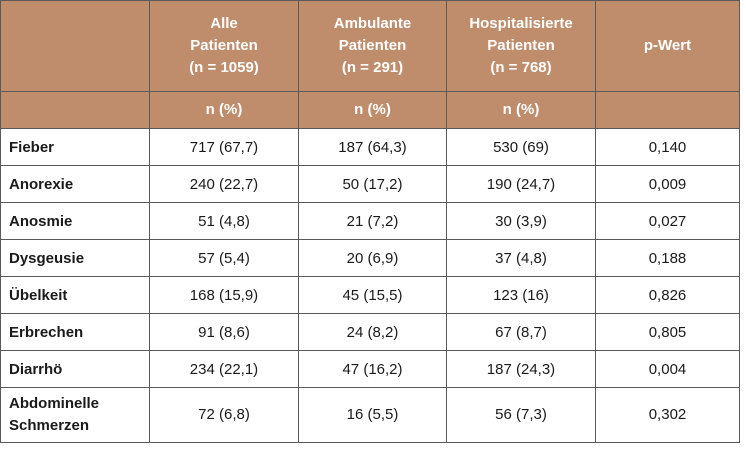 This screenshot has height=465, width=746. What do you see at coordinates (75, 46) in the screenshot?
I see `header-cell-empty` at bounding box center [75, 46].